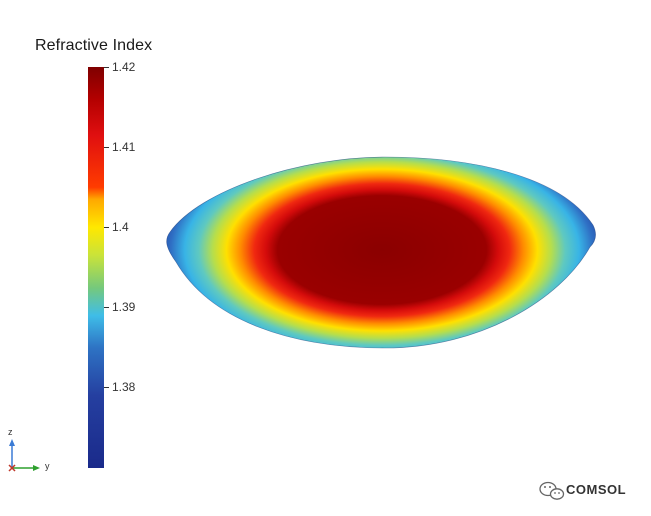 This screenshot has width=651, height=516. I want to click on watermark-text: COMSOL, so click(596, 489).